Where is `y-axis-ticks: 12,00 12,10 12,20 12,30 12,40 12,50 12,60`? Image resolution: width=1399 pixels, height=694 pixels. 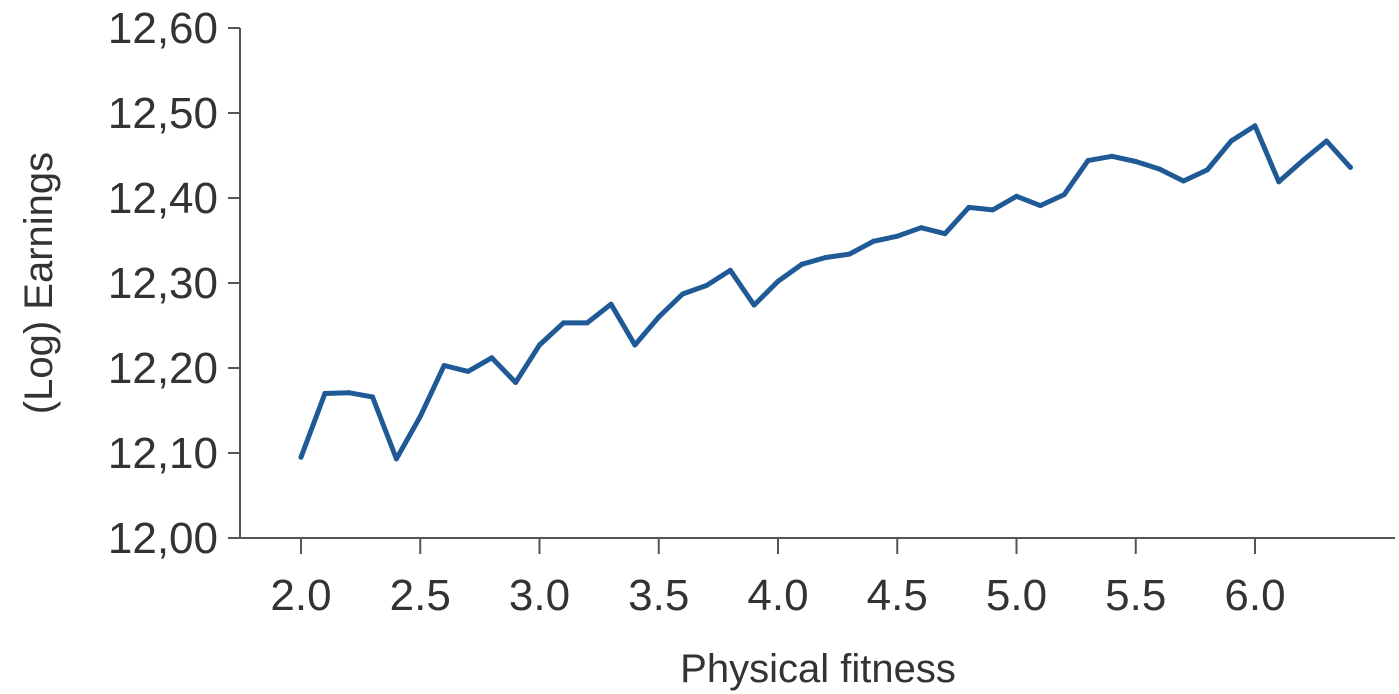
y-axis-ticks: 12,00 12,10 12,20 12,30 12,40 12,50 12,60 is located at coordinates (174, 283).